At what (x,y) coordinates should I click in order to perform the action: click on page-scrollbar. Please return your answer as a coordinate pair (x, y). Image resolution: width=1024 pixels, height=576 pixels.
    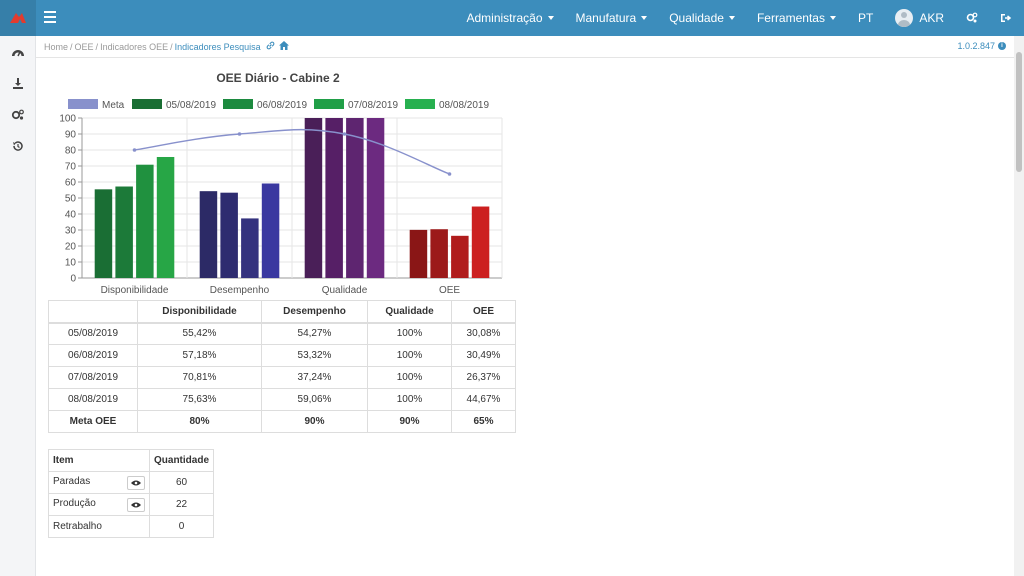
    Looking at the image, I should click on (1019, 306).